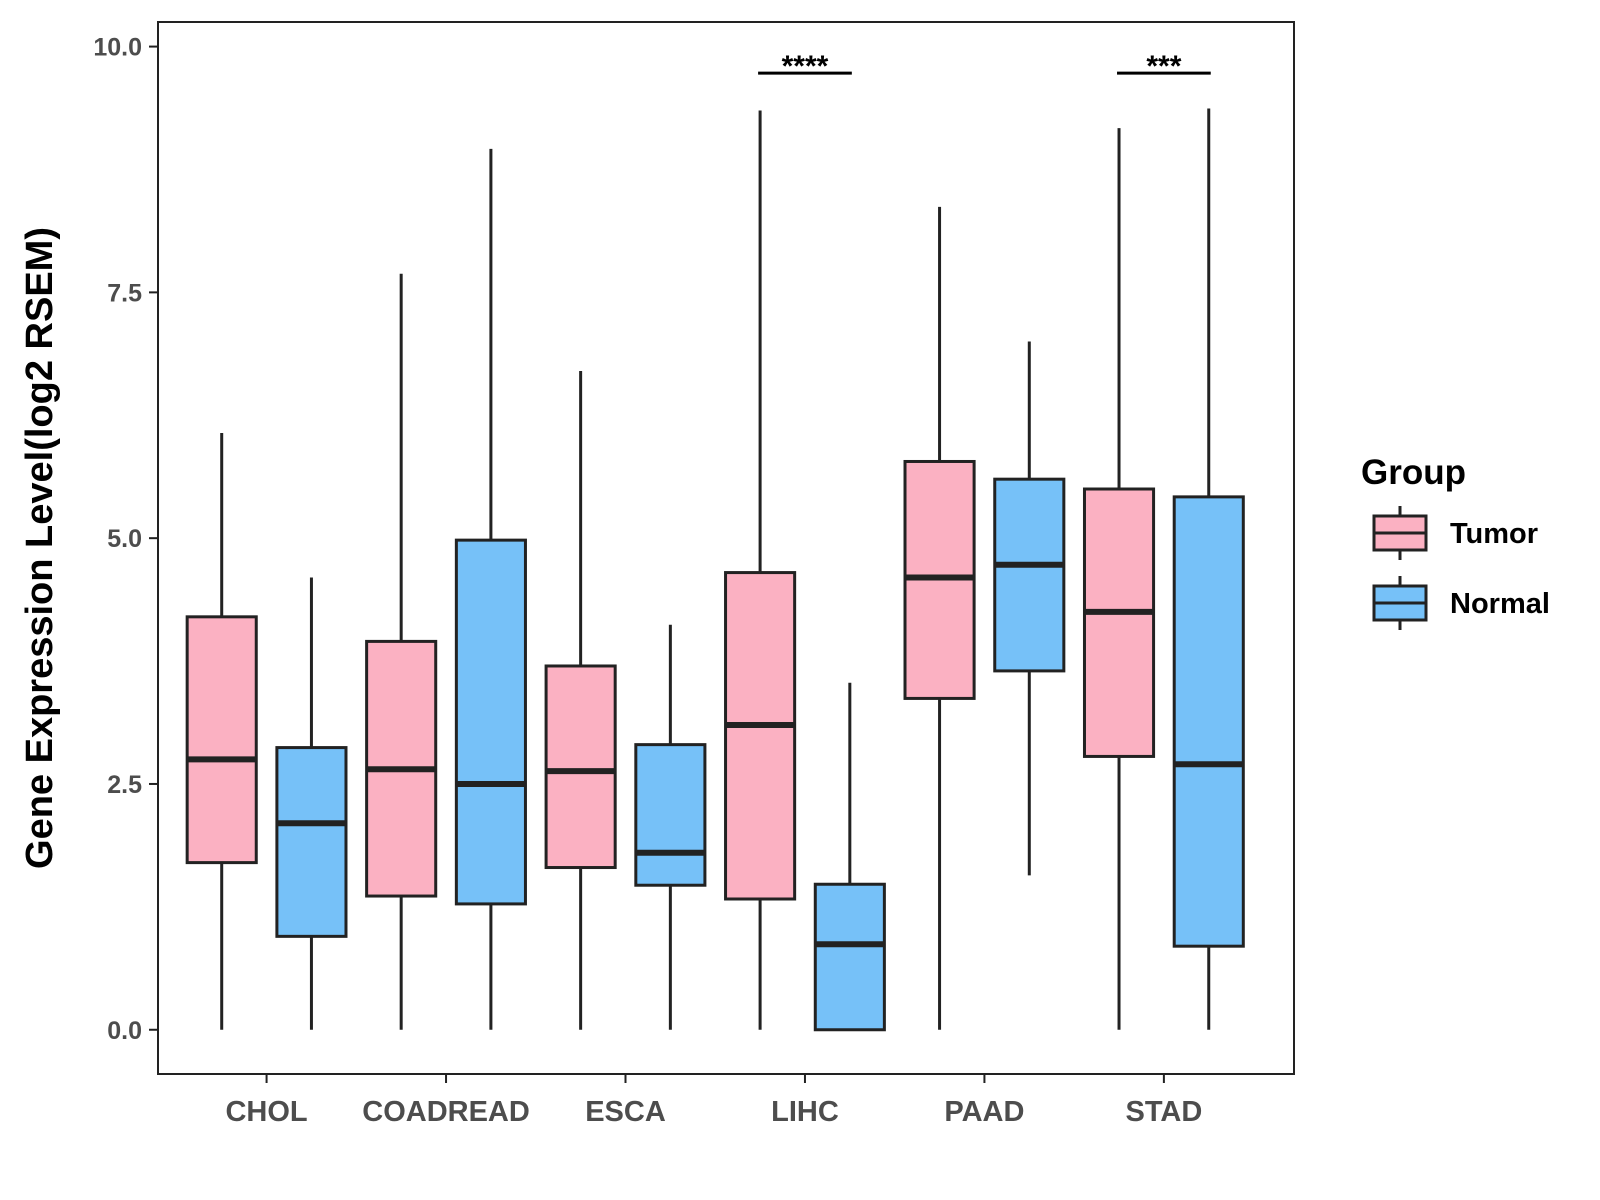 This screenshot has width=1600, height=1200. I want to click on legend-entry-normal: Normal, so click(1461, 603).